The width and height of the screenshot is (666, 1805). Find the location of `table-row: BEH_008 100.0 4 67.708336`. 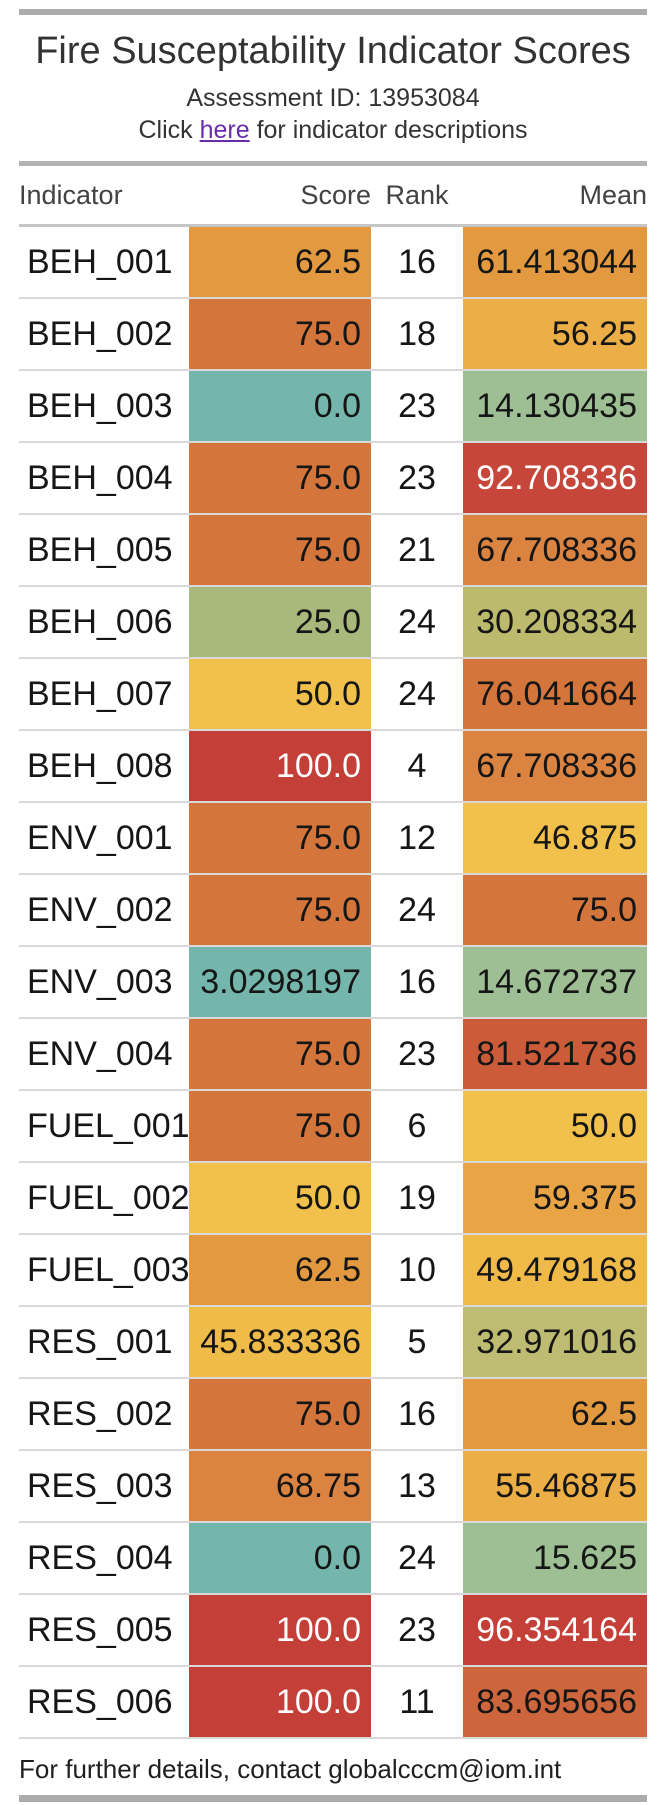

table-row: BEH_008 100.0 4 67.708336 is located at coordinates (333, 767).